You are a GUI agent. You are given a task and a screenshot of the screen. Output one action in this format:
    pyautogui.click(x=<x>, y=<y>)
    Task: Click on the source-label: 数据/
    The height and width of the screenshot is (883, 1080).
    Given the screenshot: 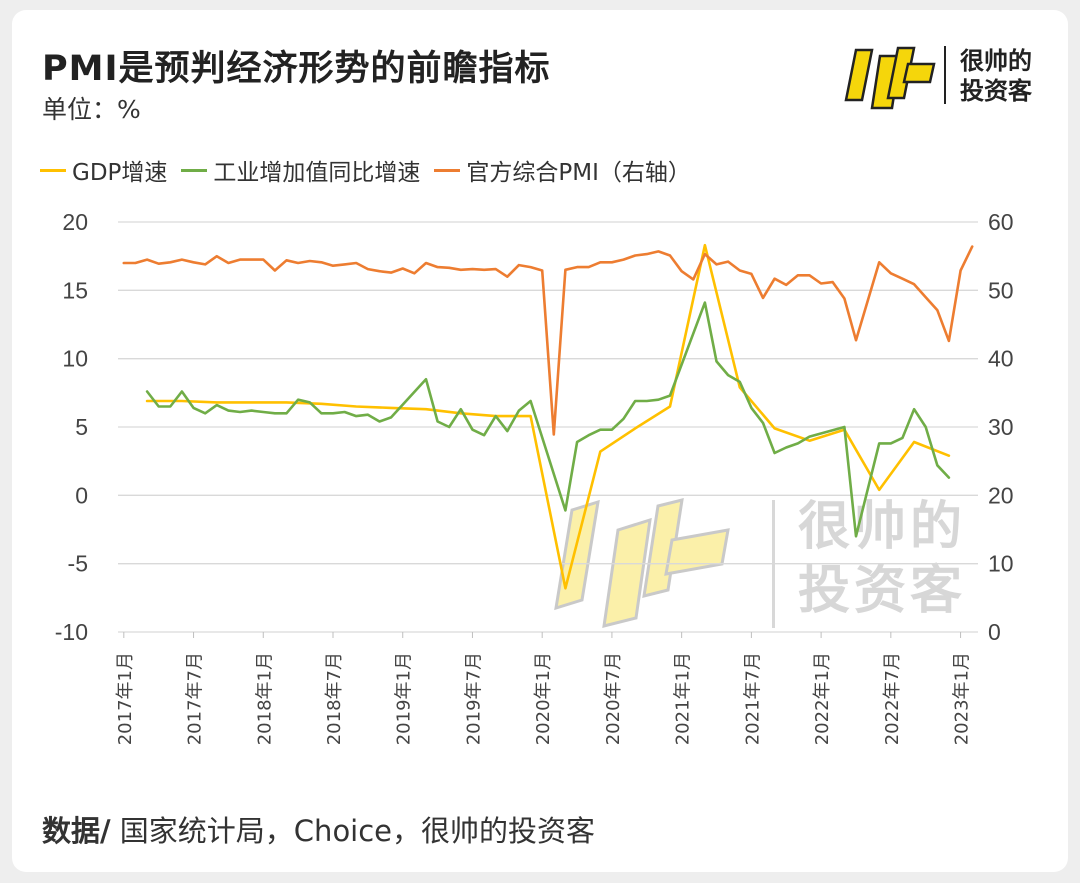 What is the action you would take?
    pyautogui.click(x=76, y=831)
    